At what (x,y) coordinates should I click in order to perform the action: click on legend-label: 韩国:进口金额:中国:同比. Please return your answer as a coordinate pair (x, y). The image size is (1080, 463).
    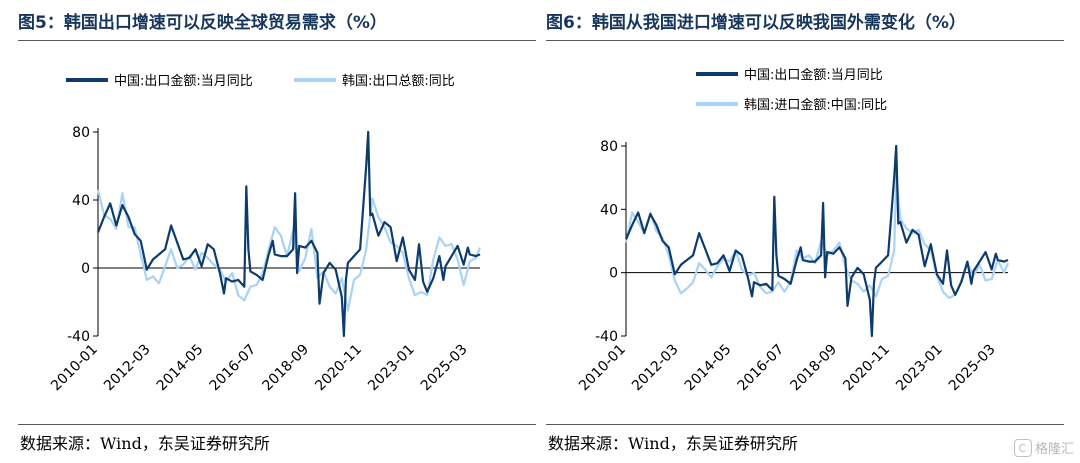
    Looking at the image, I should click on (815, 105).